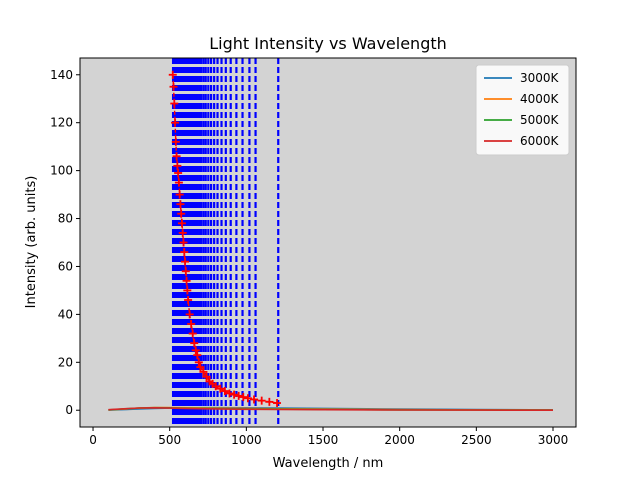  What do you see at coordinates (540, 120) in the screenshot?
I see `legend-label: 5000K` at bounding box center [540, 120].